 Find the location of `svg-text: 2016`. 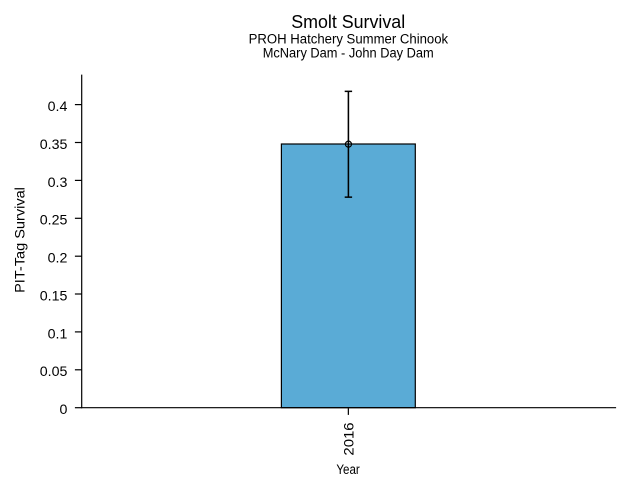

svg-text: 2016 is located at coordinates (349, 438).